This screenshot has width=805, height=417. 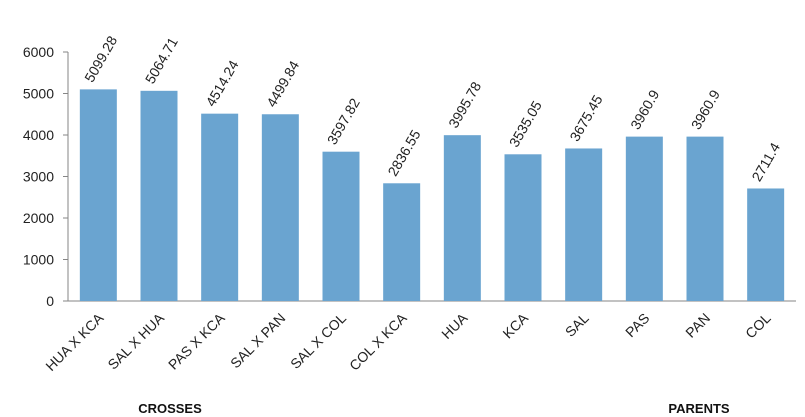 What do you see at coordinates (318, 341) in the screenshot?
I see `x-tick-label: SAL X COL` at bounding box center [318, 341].